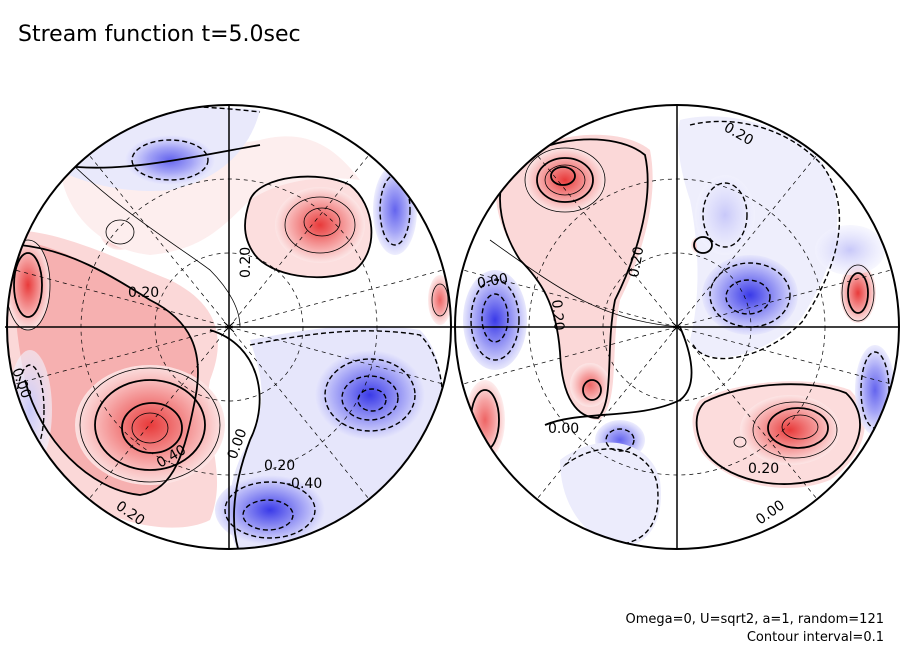 The image size is (904, 654). Describe the element at coordinates (815, 637) in the screenshot. I see `contour-interval-note: Contour interval=0.1` at that location.